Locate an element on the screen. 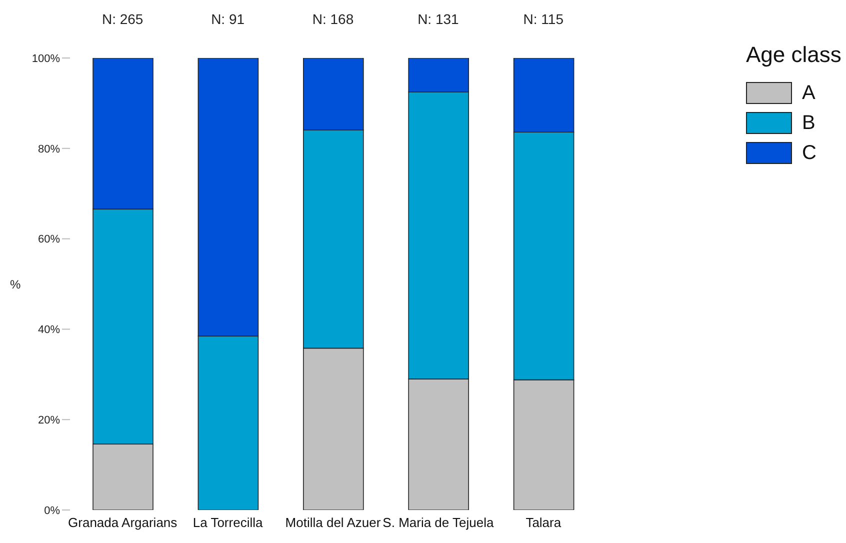 The height and width of the screenshot is (543, 846). y-tick-label: 20% is located at coordinates (49, 420).